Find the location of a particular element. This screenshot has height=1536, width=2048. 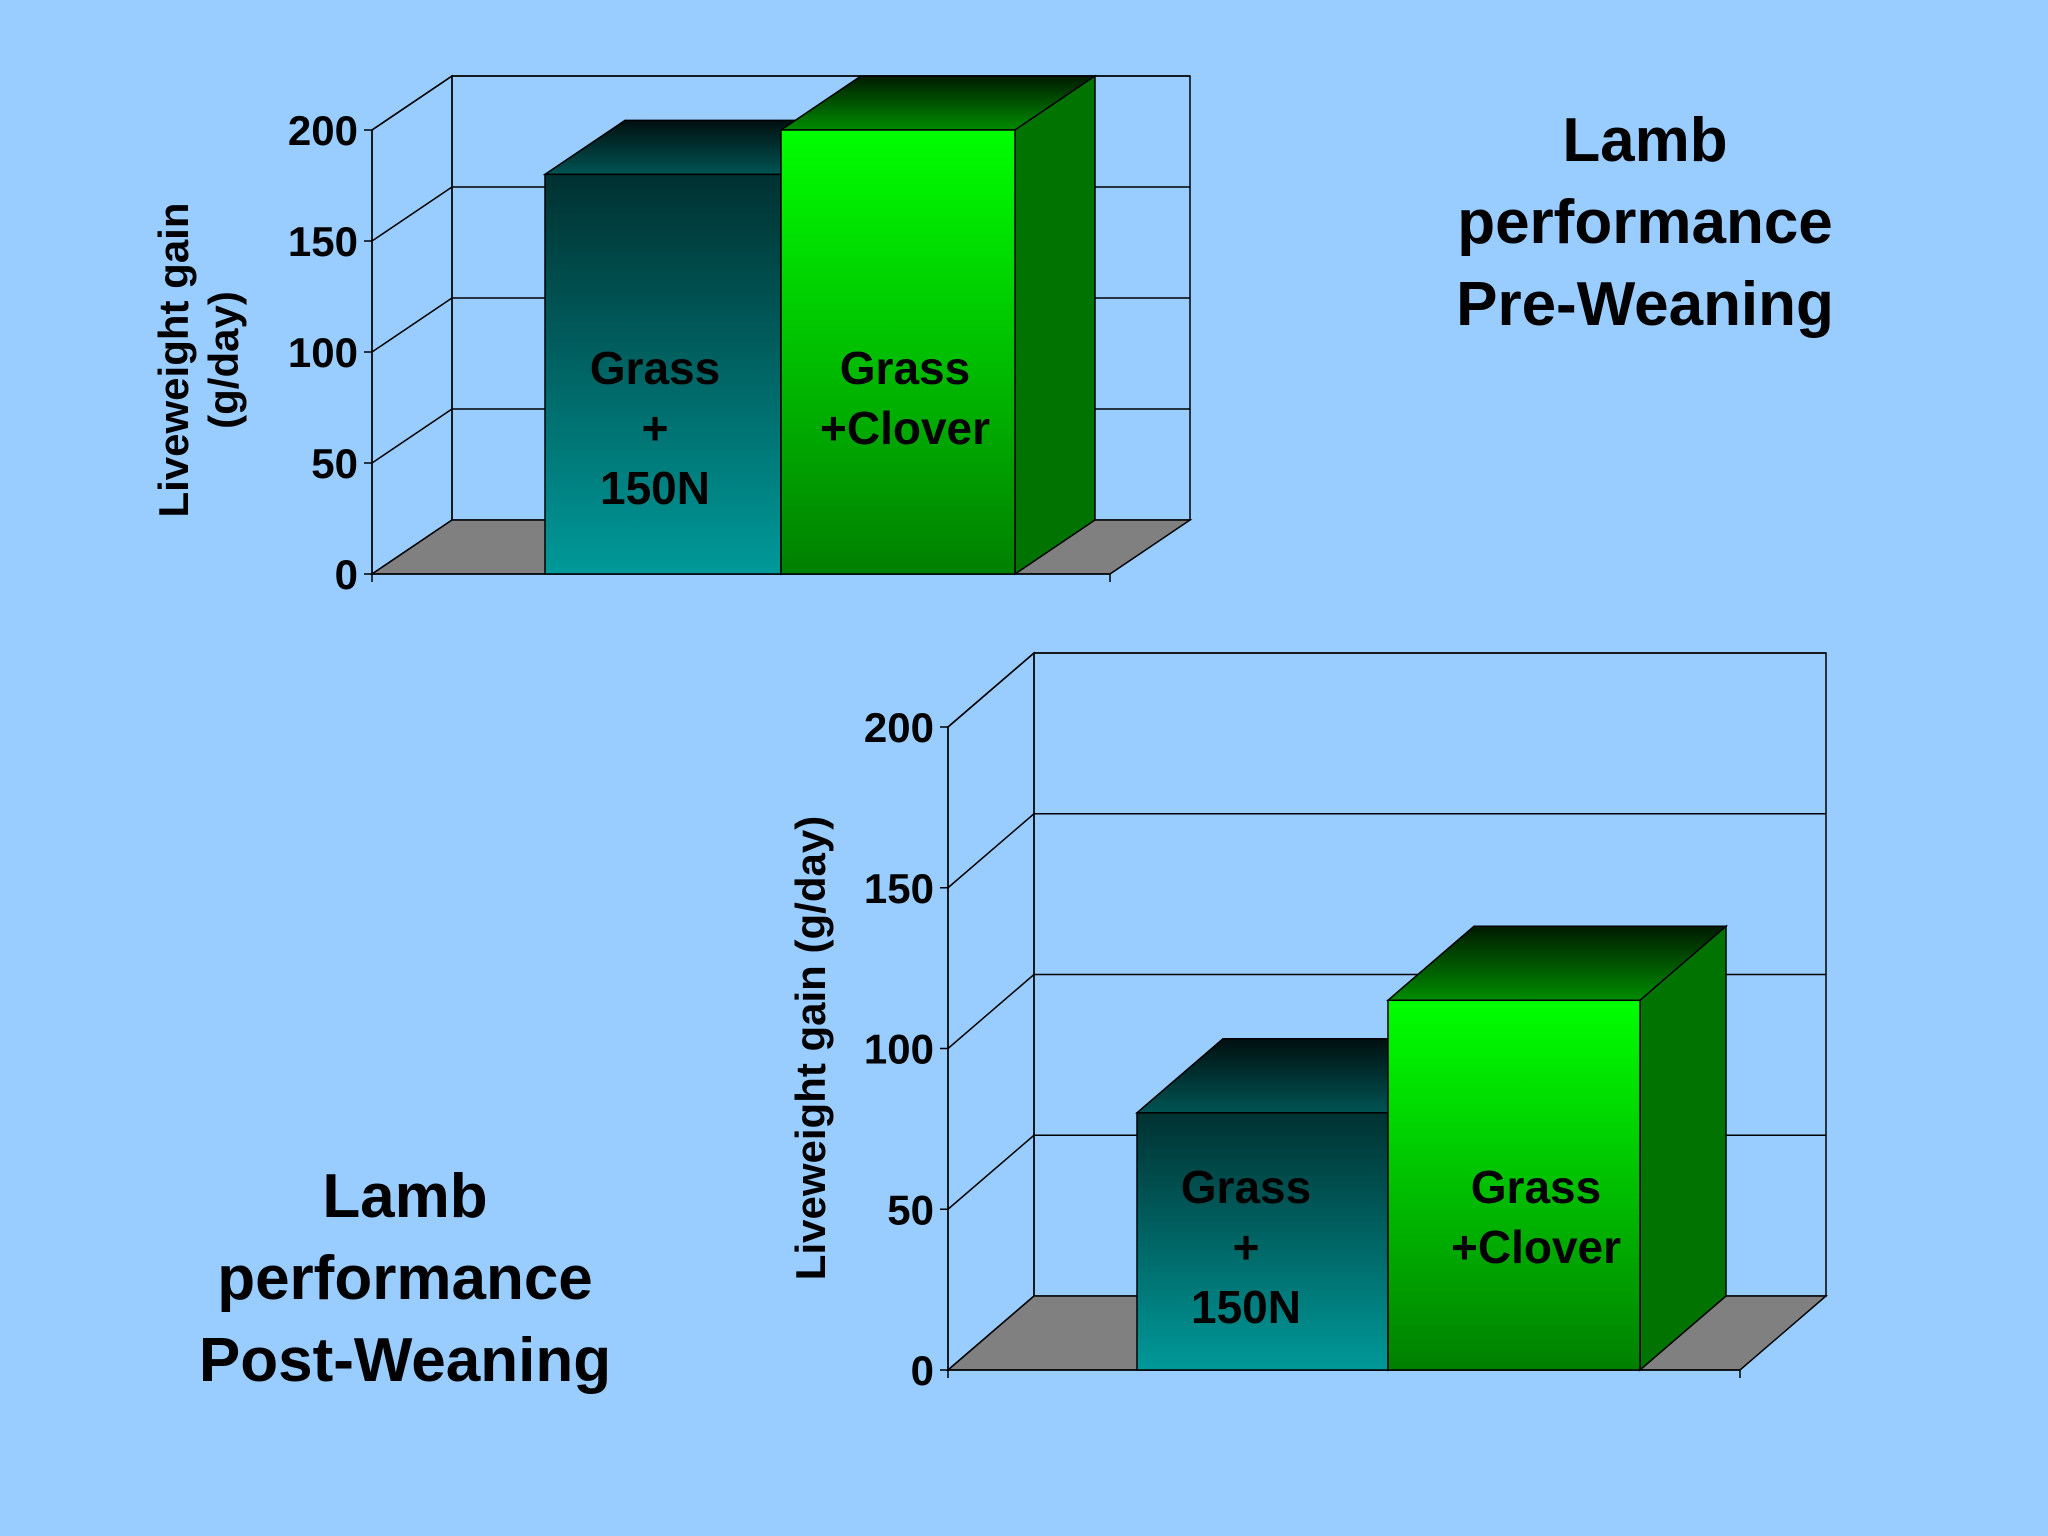

title-line: Post-Weaning is located at coordinates (405, 1360).